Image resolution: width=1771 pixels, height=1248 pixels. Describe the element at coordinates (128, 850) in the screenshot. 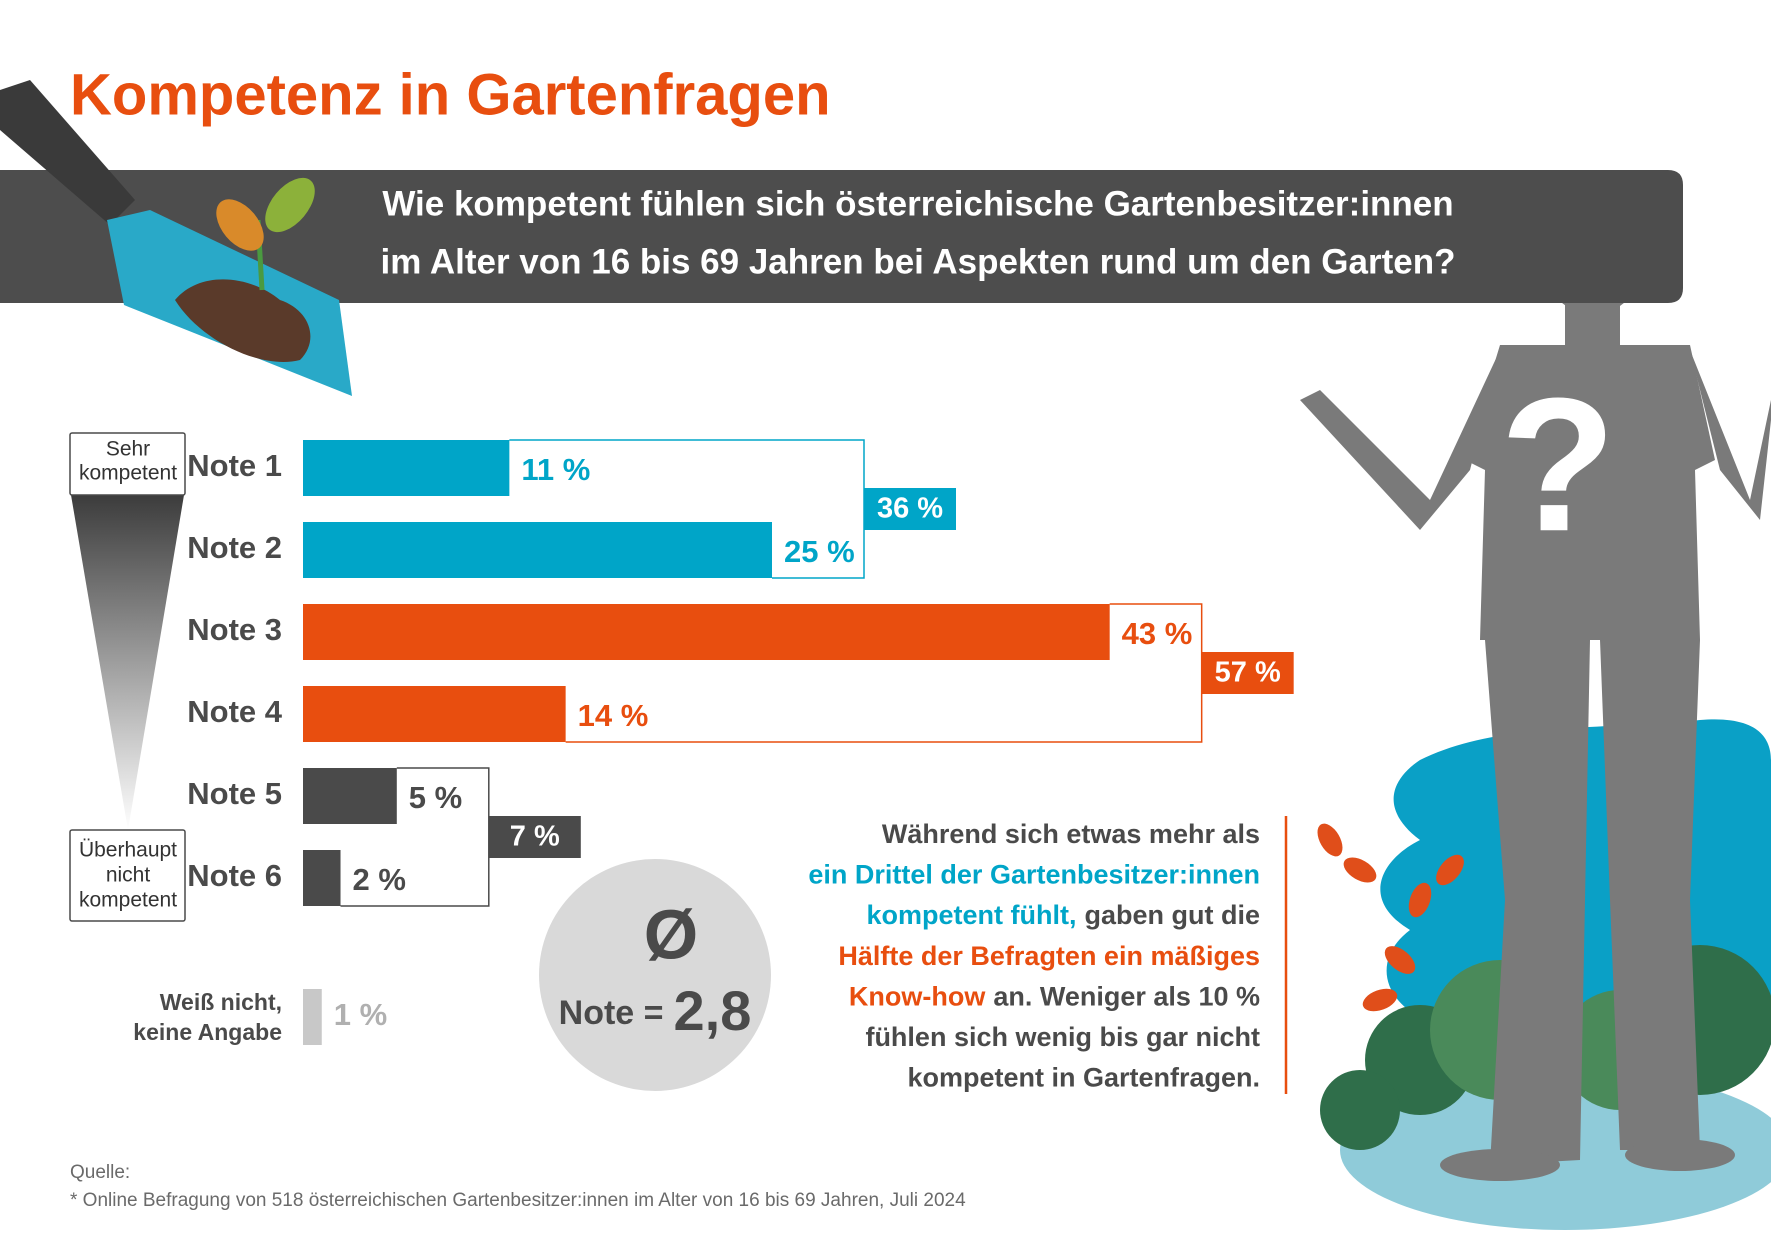

I see `scale-label: Überhaupt` at that location.